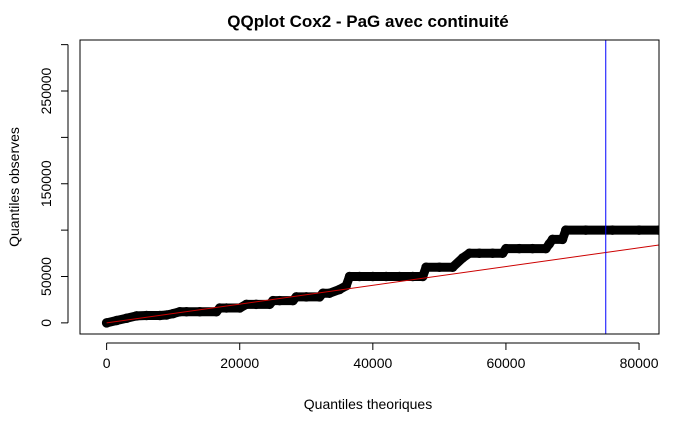  I want to click on reference-line, so click(382, 284).